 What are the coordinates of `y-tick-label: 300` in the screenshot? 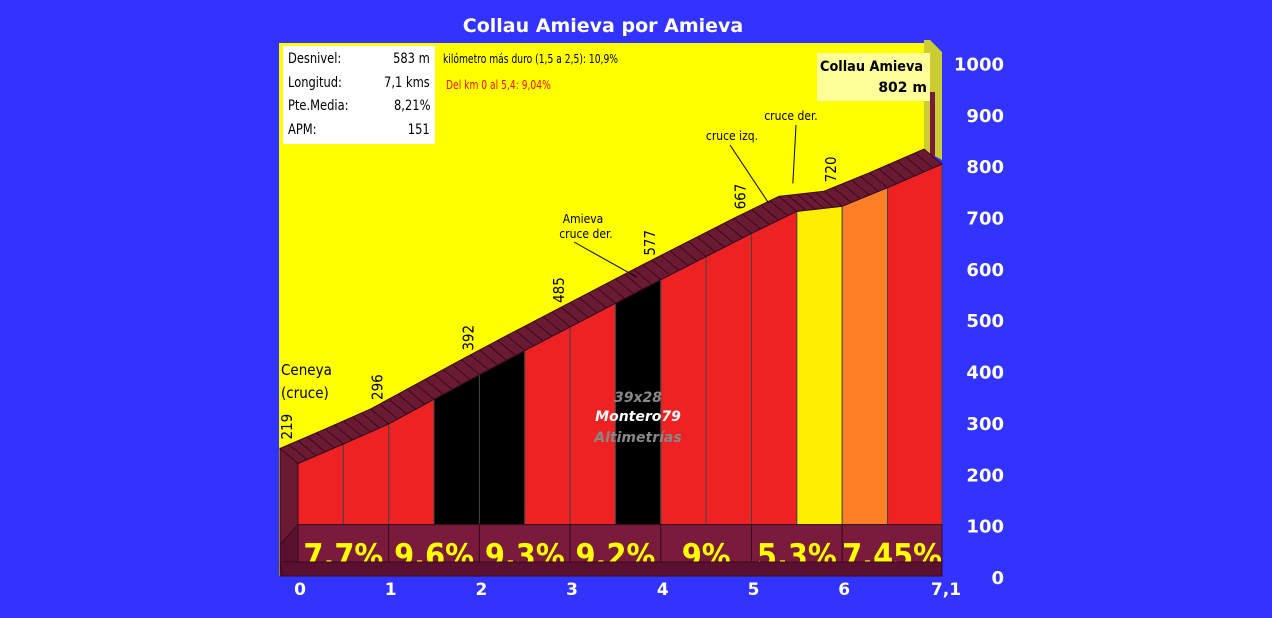 It's located at (985, 424).